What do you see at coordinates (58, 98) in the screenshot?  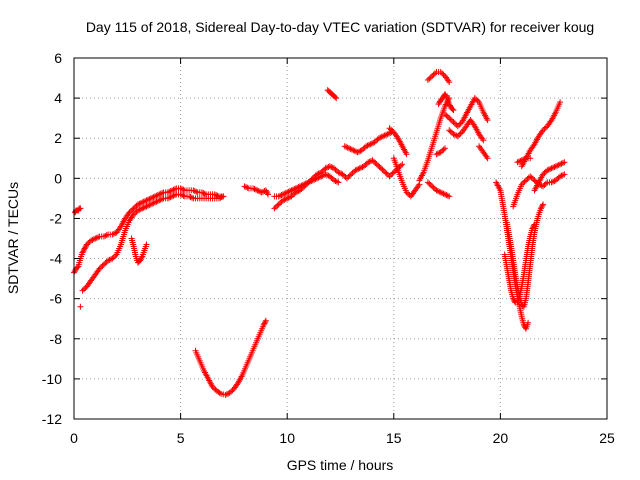 I see `y-tick-label: 4` at bounding box center [58, 98].